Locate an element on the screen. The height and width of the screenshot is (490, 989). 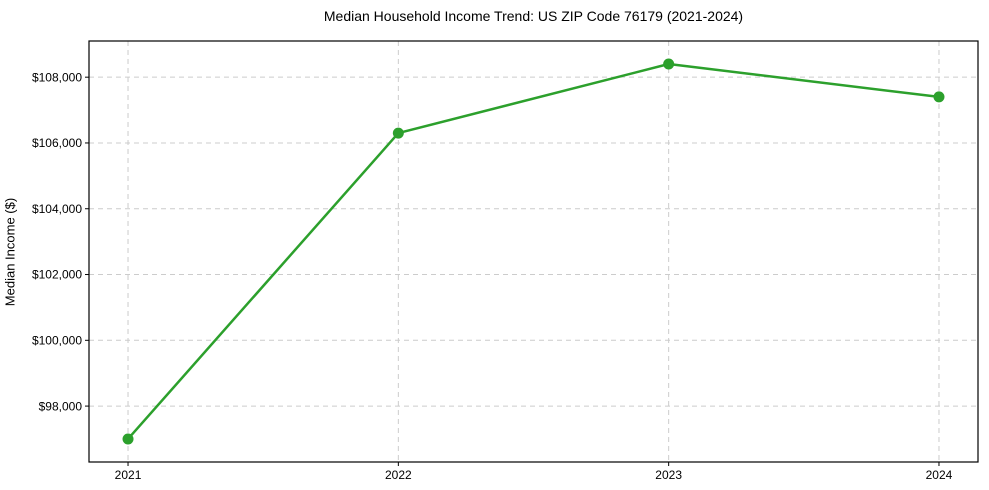
x-tick-label: 2021 is located at coordinates (128, 475).